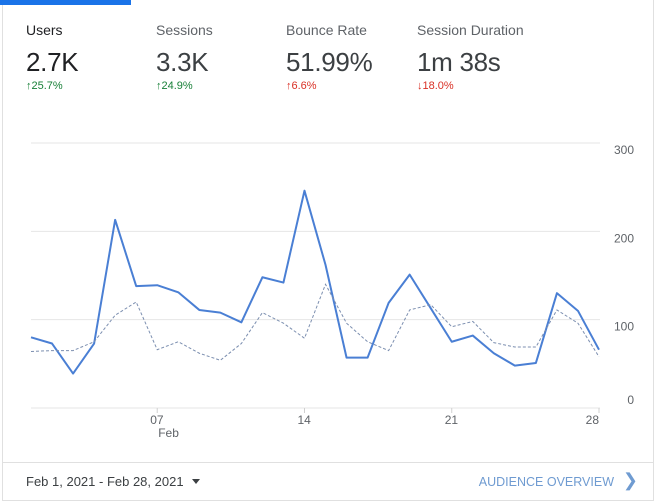 The height and width of the screenshot is (502, 660). Describe the element at coordinates (157, 420) in the screenshot. I see `x-tick-label: 07` at that location.